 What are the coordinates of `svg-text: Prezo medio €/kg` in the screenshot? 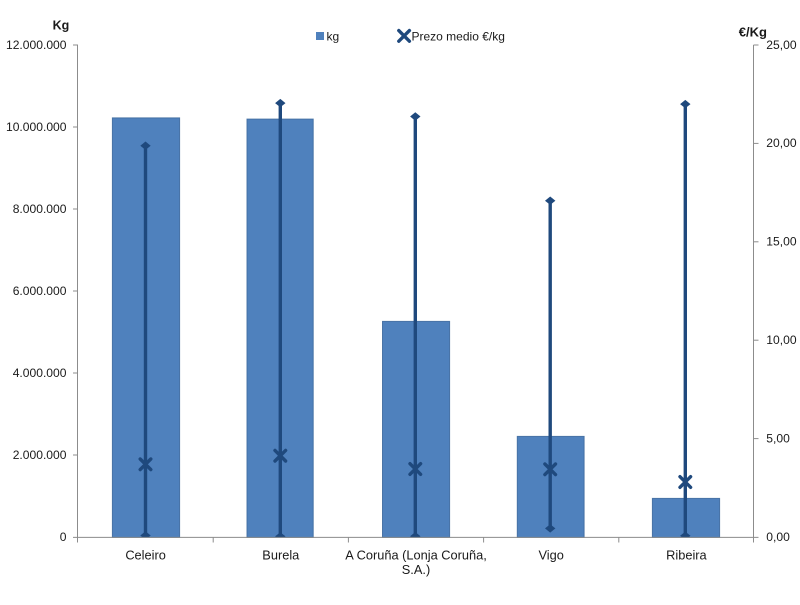 It's located at (458, 36).